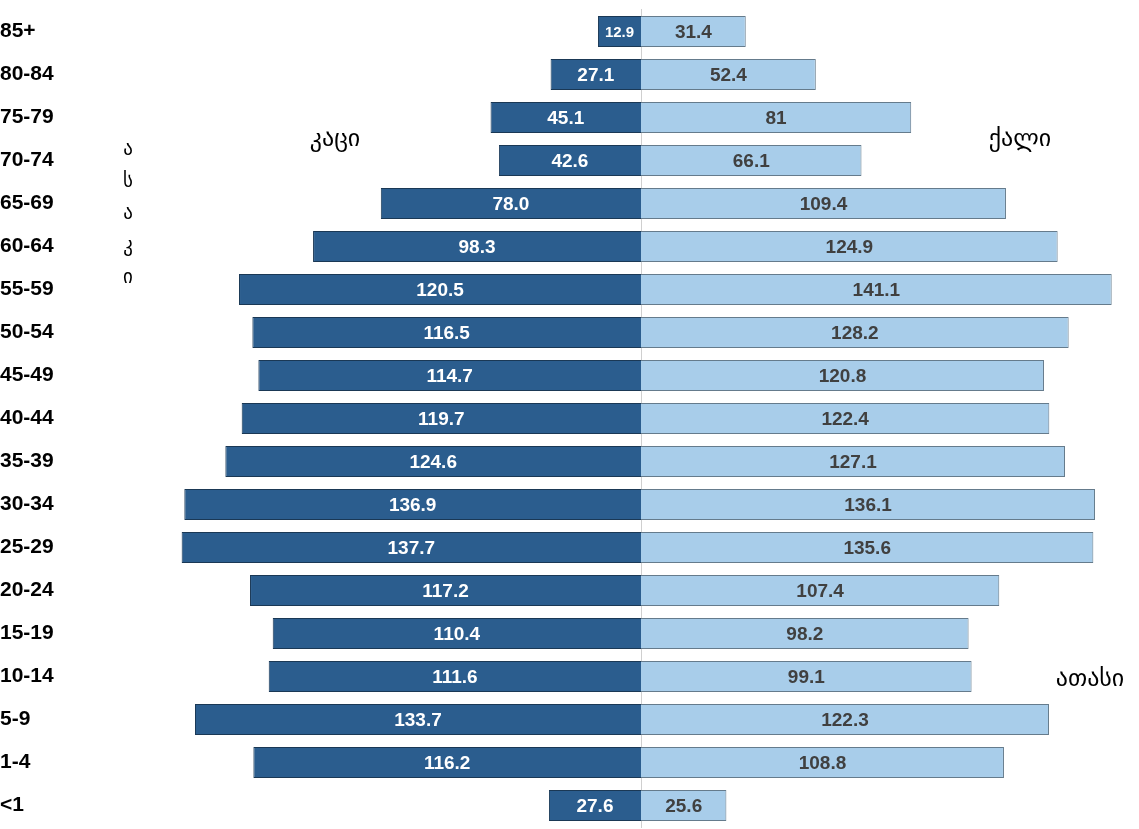  Describe the element at coordinates (849, 246) in the screenshot. I see `data-label: 124.9` at that location.